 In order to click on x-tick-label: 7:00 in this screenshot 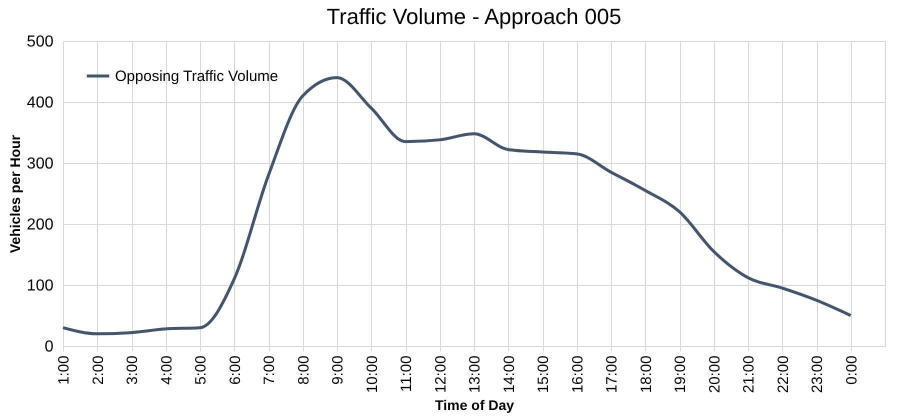, I will do `click(269, 370)`.